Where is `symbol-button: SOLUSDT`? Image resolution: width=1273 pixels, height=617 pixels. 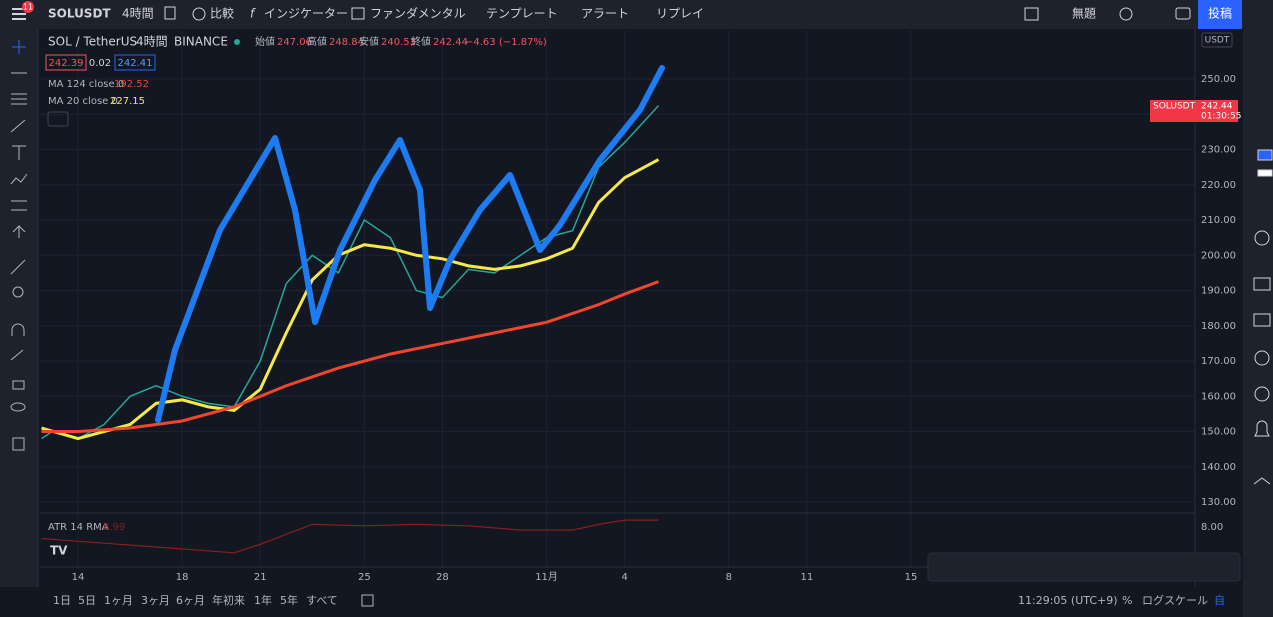 symbol-button: SOLUSDT is located at coordinates (79, 14).